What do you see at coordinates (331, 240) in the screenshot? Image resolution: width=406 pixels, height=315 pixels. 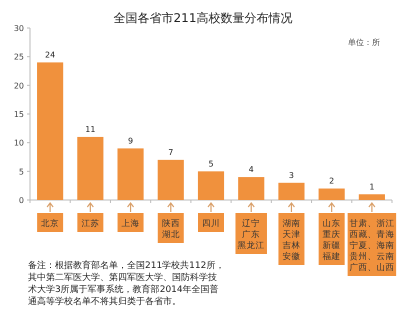 I see `x-tick-label: 山东重庆新疆福建` at bounding box center [331, 240].